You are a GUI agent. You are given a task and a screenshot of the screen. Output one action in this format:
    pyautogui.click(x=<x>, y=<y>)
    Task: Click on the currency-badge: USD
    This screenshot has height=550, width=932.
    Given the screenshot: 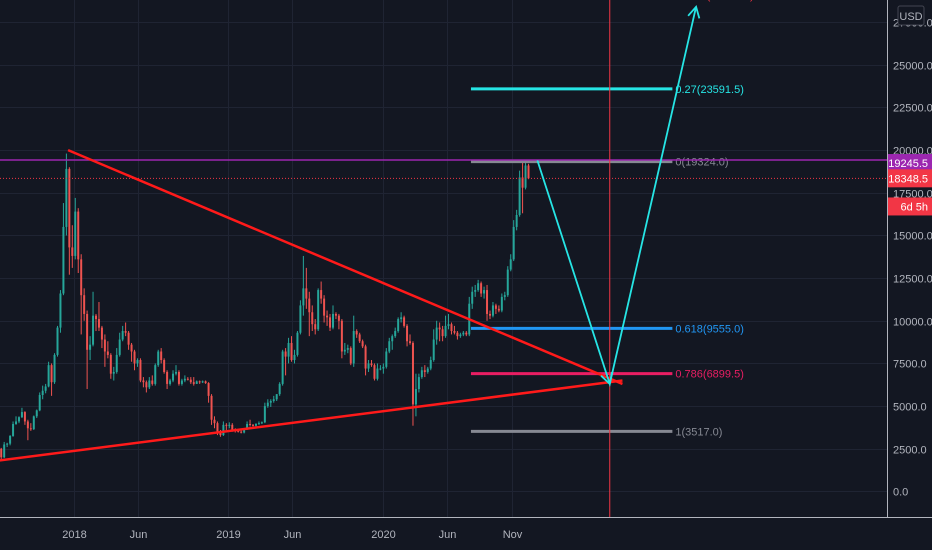 What is the action you would take?
    pyautogui.click(x=911, y=15)
    